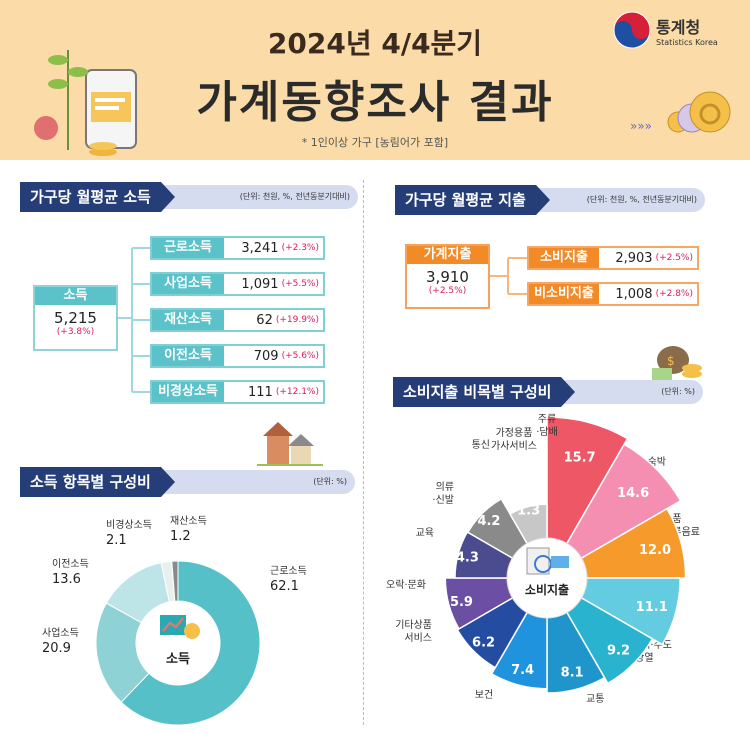  Describe the element at coordinates (547, 589) in the screenshot. I see `consumption-chart-center-label: 소비지출` at that location.